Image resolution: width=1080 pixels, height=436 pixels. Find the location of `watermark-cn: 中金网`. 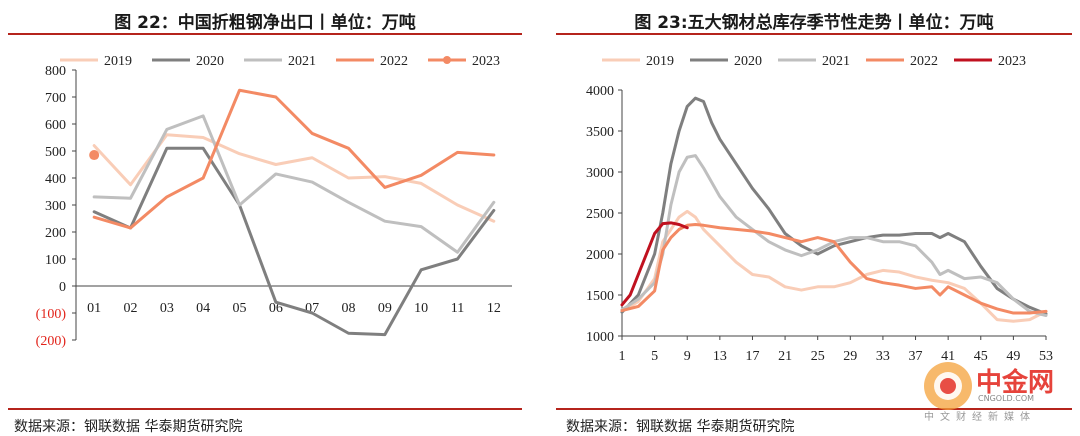

watermark-cn: 中金网 is located at coordinates (1015, 383).